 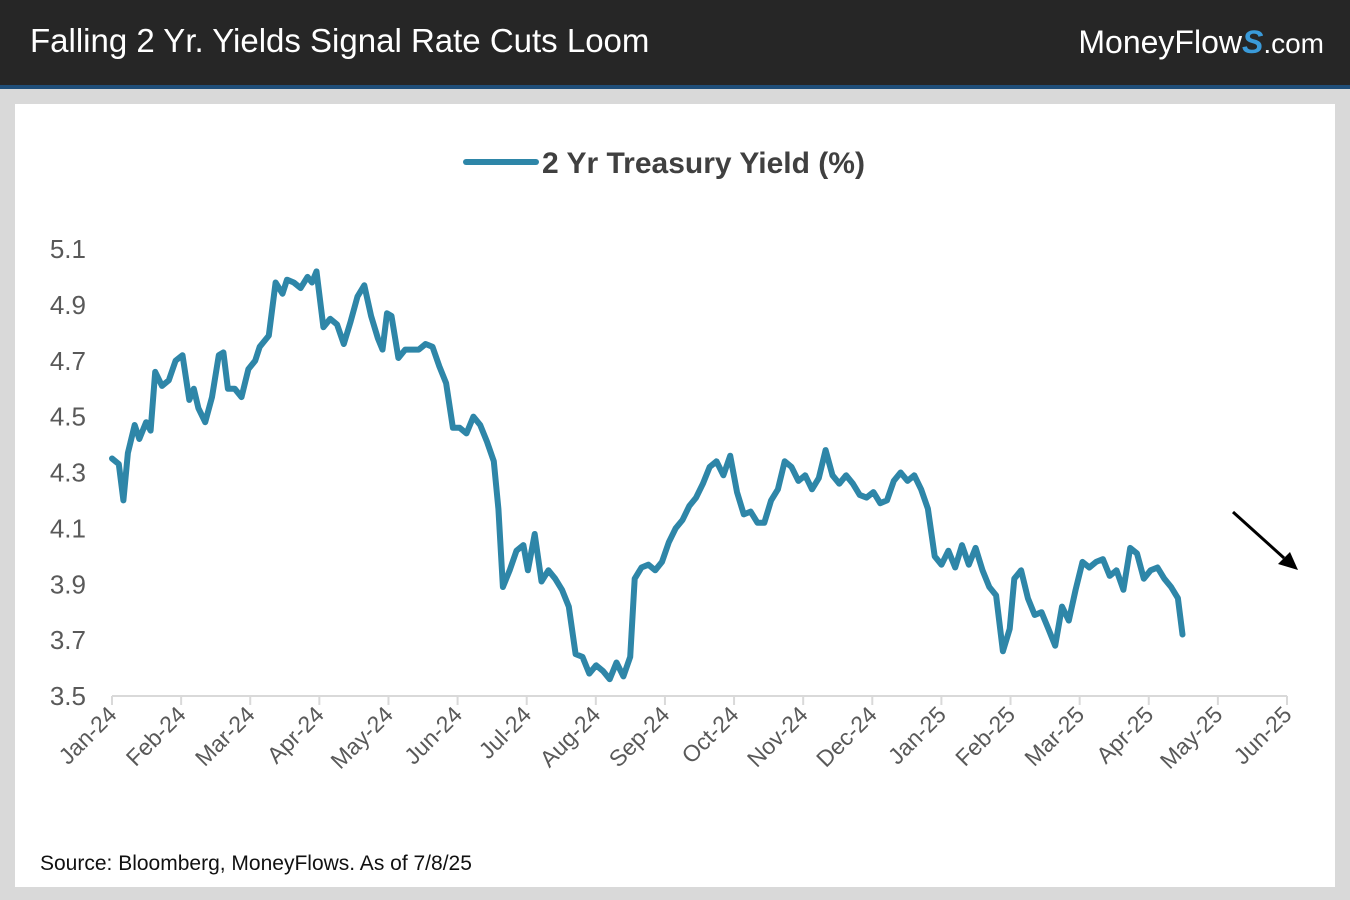 I want to click on x-tick-label: Jan-24, so click(x=87, y=735).